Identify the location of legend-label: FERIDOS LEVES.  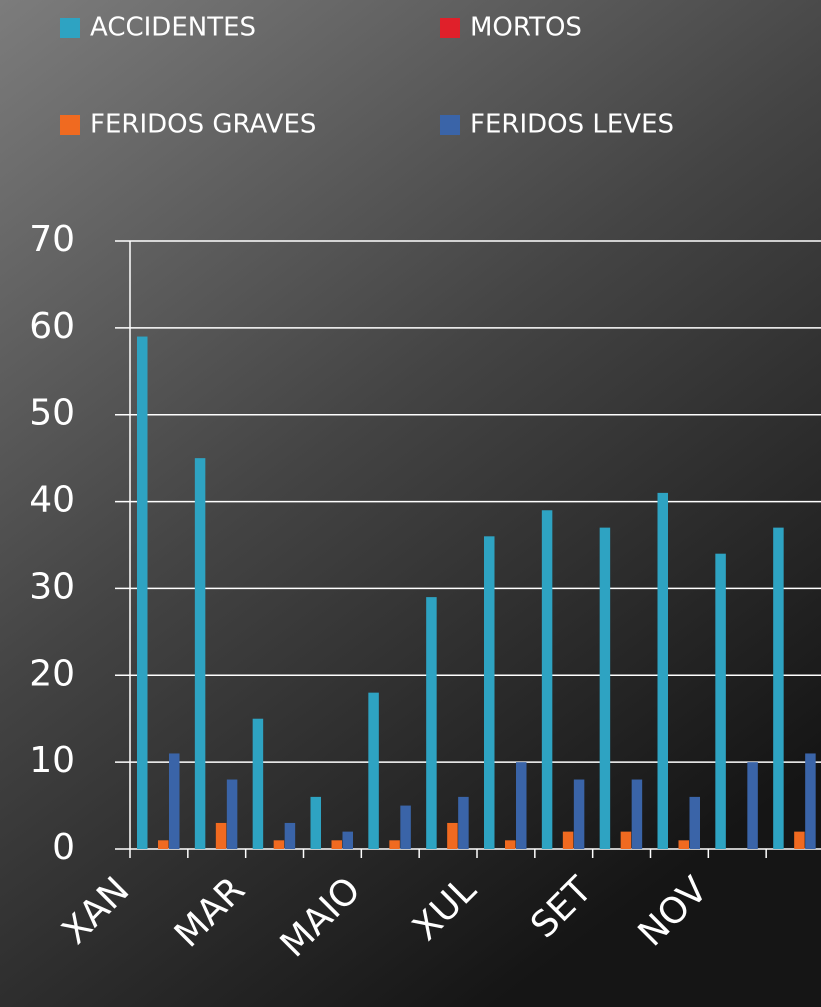
(572, 125).